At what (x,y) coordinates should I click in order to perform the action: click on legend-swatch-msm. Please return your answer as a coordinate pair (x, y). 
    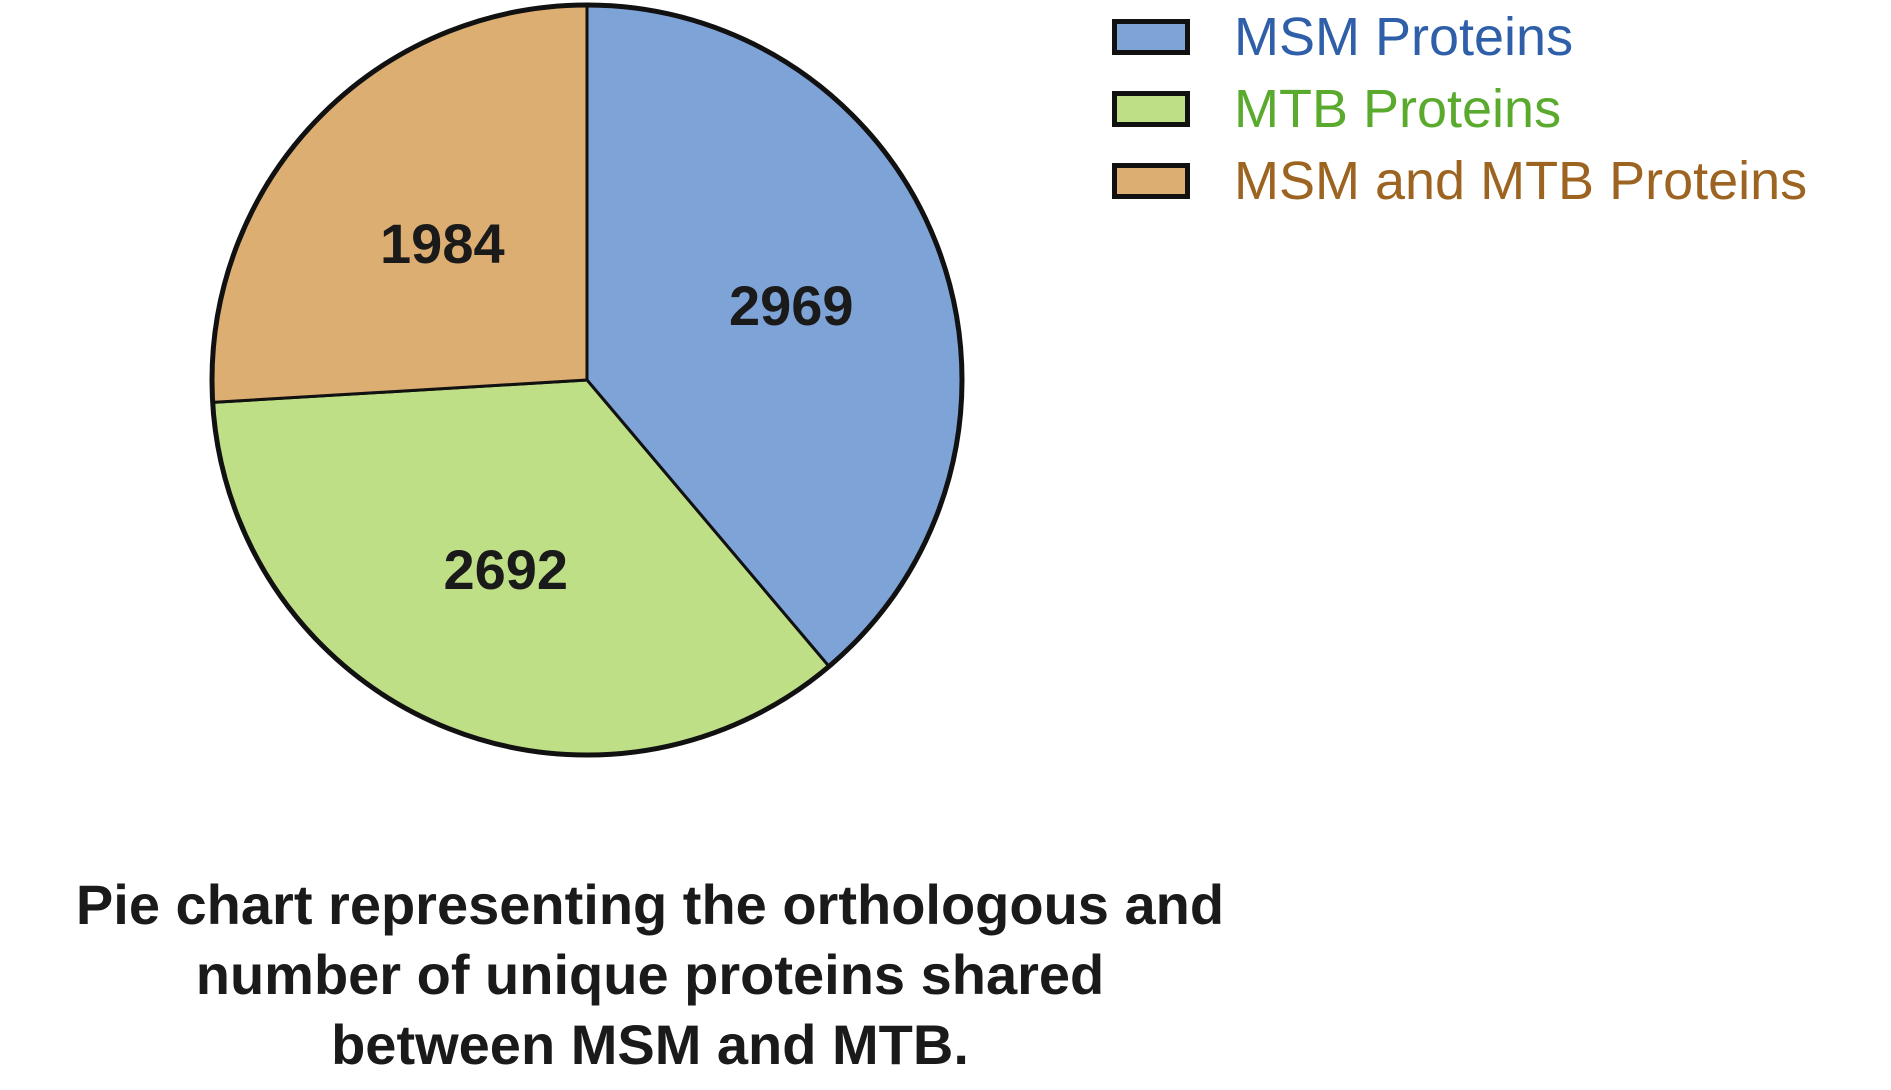
    Looking at the image, I should click on (1151, 37).